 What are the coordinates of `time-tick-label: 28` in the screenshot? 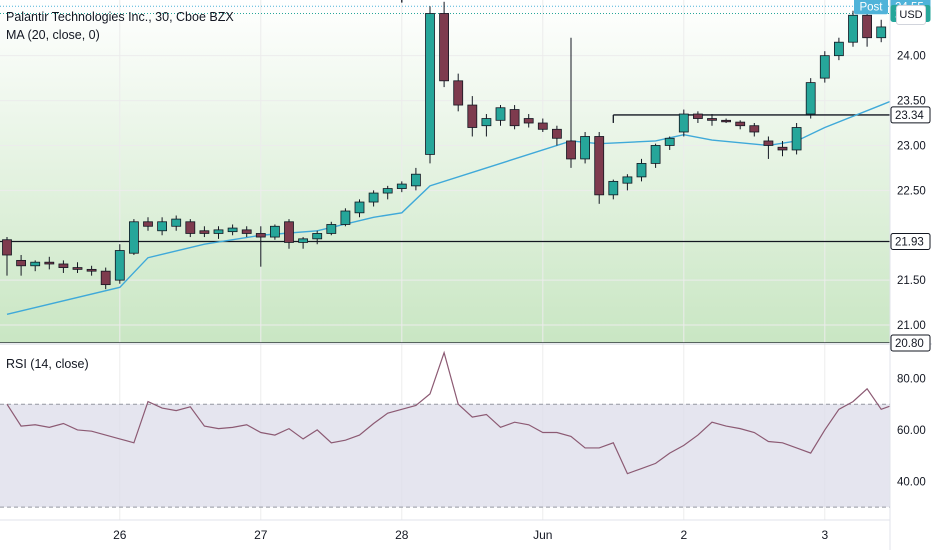 It's located at (402, 535).